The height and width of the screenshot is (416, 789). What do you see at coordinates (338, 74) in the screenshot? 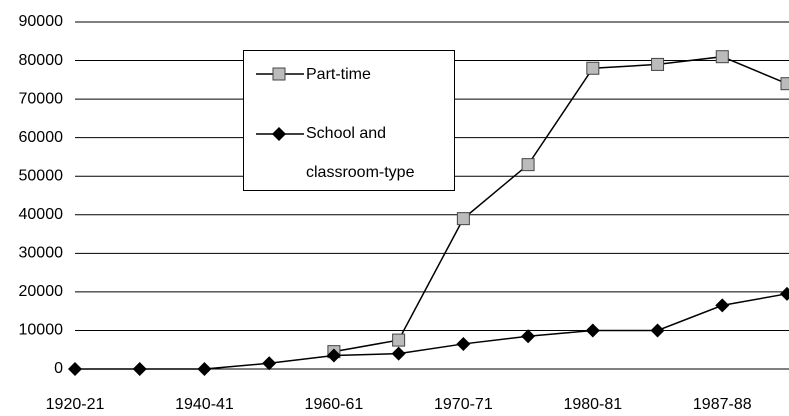
I see `legend-label: Part-time` at bounding box center [338, 74].